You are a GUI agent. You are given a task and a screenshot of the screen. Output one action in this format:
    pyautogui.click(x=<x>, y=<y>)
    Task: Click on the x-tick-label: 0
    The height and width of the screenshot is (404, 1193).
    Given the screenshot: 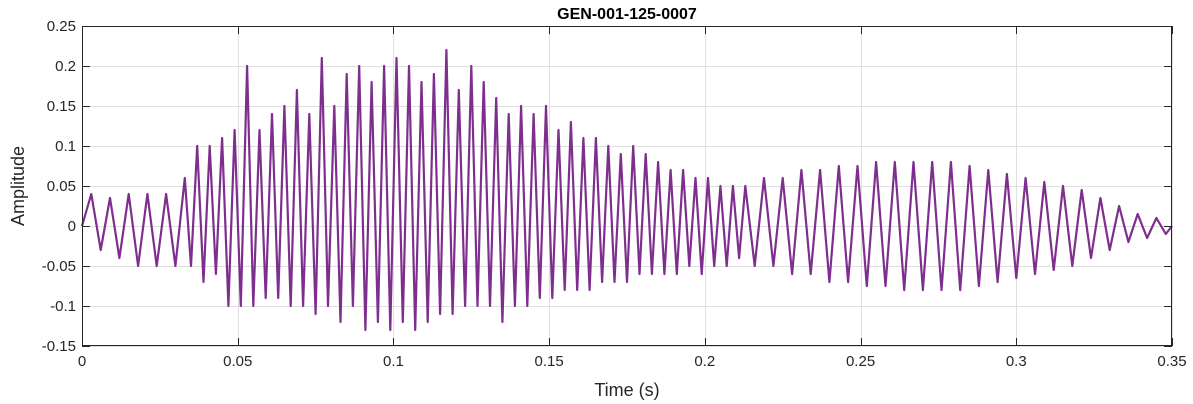 What is the action you would take?
    pyautogui.click(x=82, y=361)
    